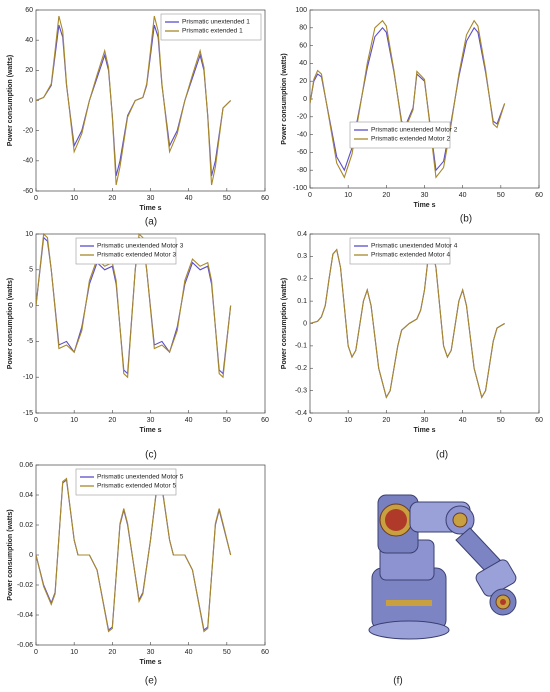  Describe the element at coordinates (302, 301) in the screenshot. I see `y-tick-label: 0.1` at that location.